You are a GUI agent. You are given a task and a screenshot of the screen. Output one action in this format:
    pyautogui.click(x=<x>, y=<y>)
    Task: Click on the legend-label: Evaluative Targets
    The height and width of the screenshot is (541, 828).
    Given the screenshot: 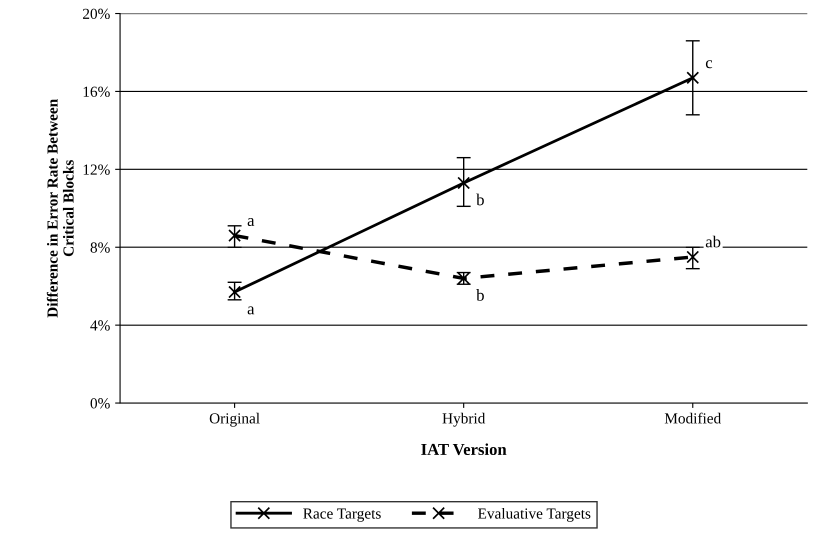 What is the action you would take?
    pyautogui.click(x=534, y=515)
    